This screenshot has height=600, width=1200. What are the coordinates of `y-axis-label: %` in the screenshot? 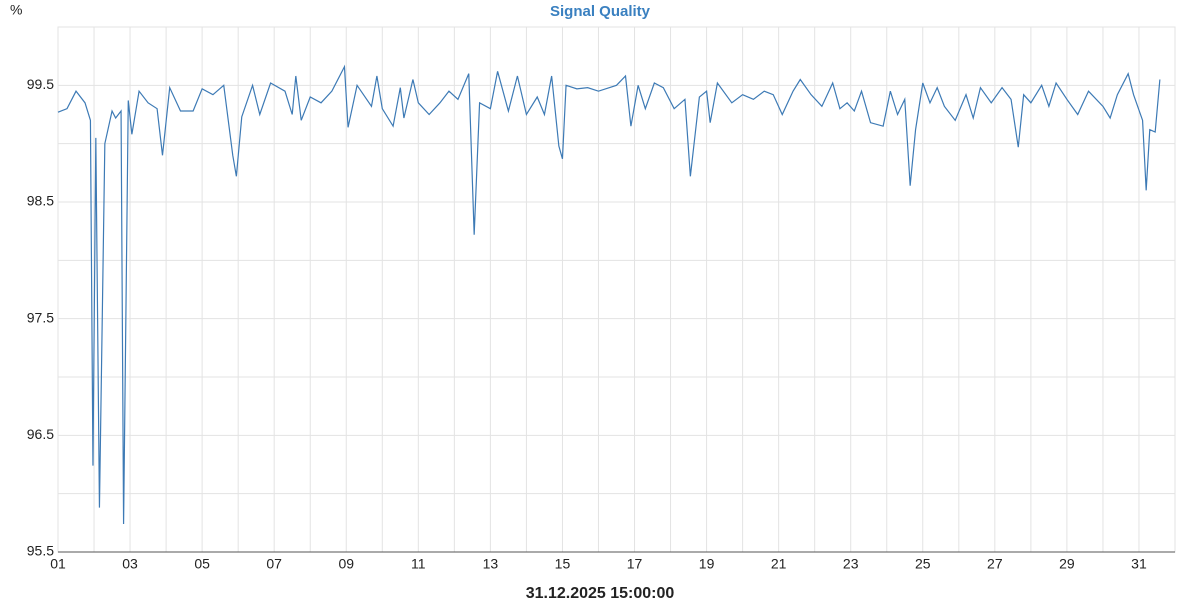 It's located at (16, 10).